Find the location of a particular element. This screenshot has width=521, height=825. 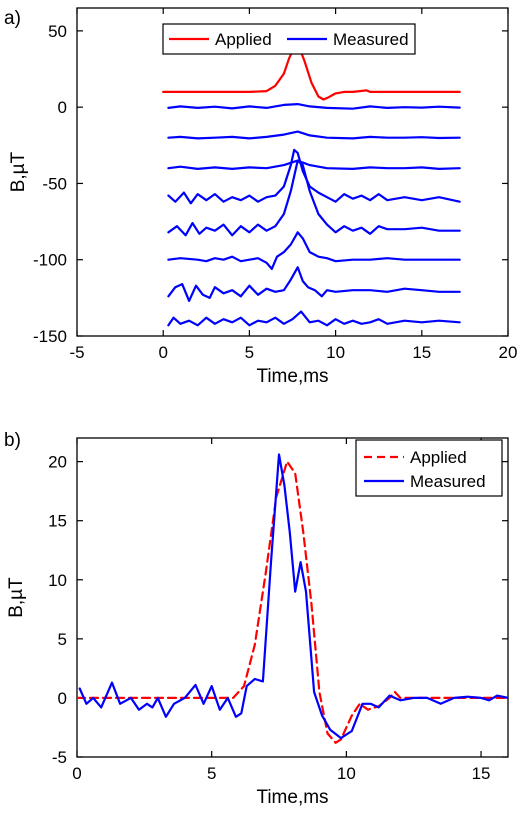

x-tick-label: -5 is located at coordinates (76, 352).